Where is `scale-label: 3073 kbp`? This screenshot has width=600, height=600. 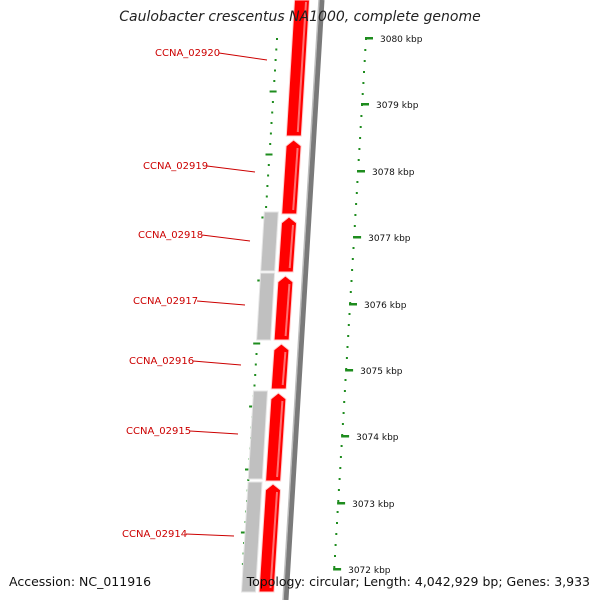
scale-label: 3073 kbp is located at coordinates (373, 505).